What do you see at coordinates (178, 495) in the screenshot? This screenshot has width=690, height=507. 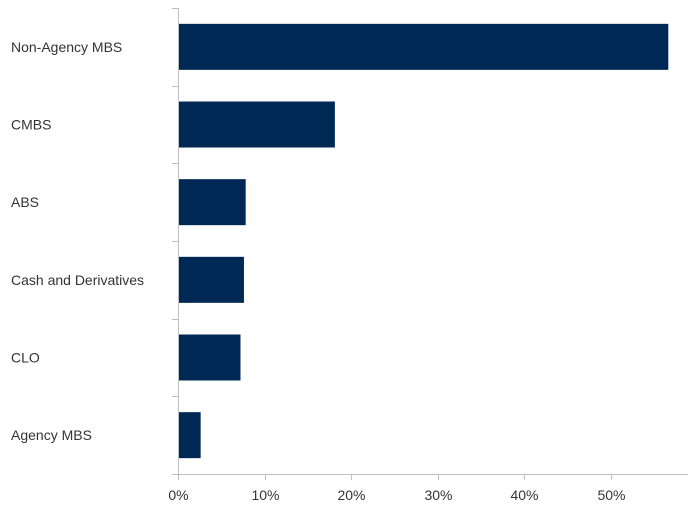 I see `x-tick-label-0: 0%` at bounding box center [178, 495].